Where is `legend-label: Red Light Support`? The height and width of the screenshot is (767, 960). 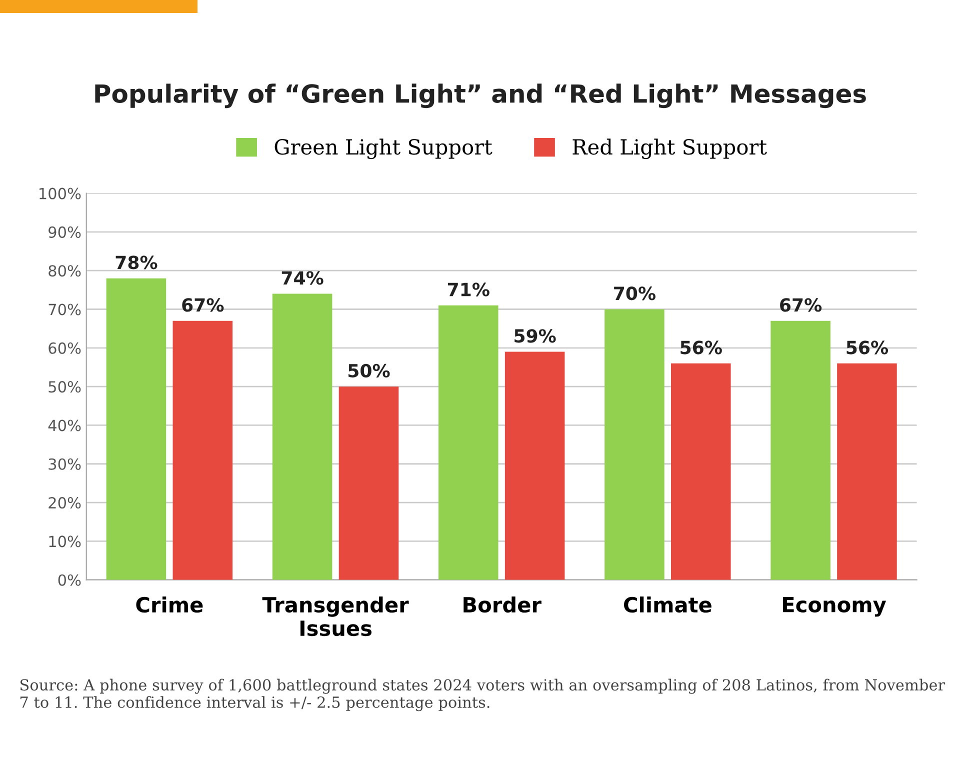 legend-label: Red Light Support is located at coordinates (669, 149).